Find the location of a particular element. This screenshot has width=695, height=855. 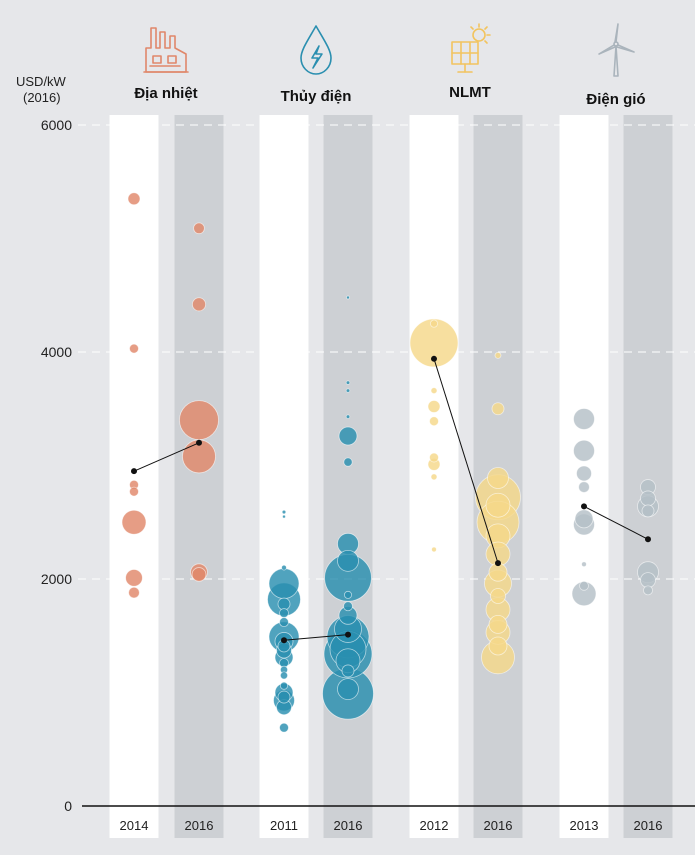

category-label-2: Thủy điện is located at coordinates (316, 96).